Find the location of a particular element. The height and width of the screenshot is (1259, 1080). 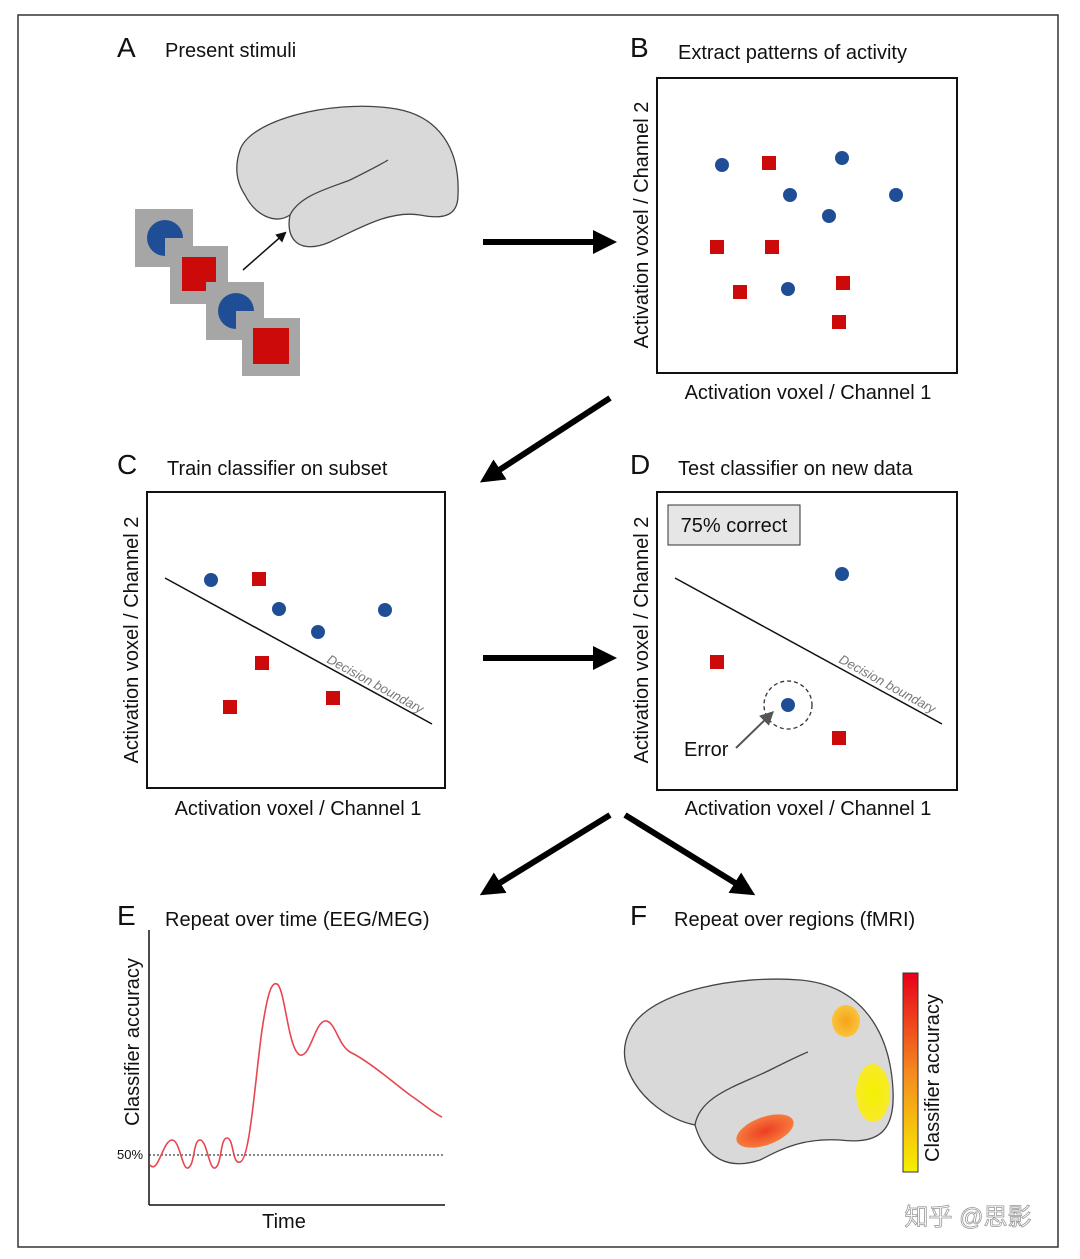

panel-letter: A is located at coordinates (126, 47).